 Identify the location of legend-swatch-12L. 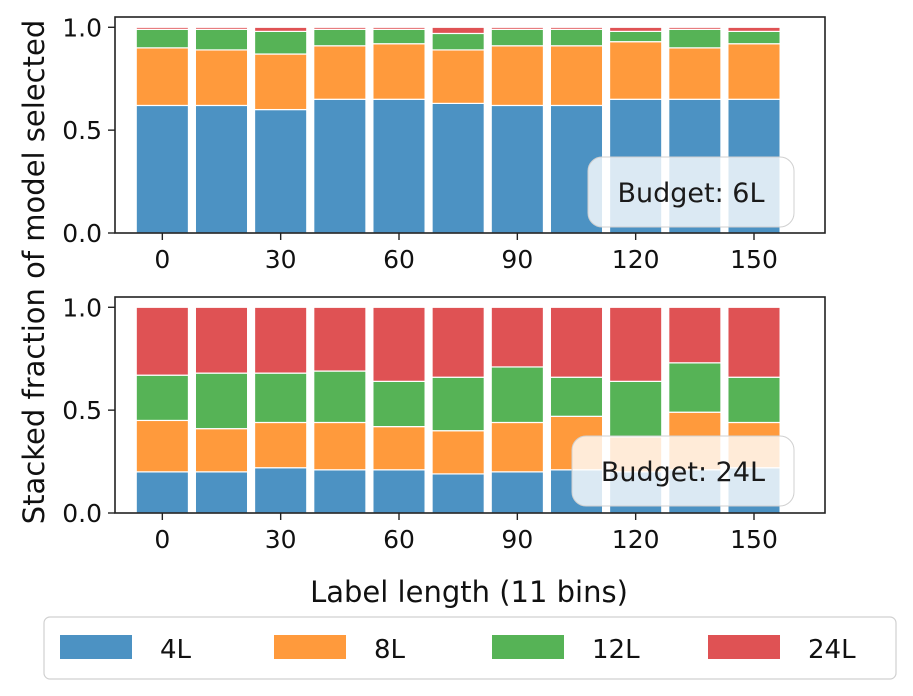
(528, 647).